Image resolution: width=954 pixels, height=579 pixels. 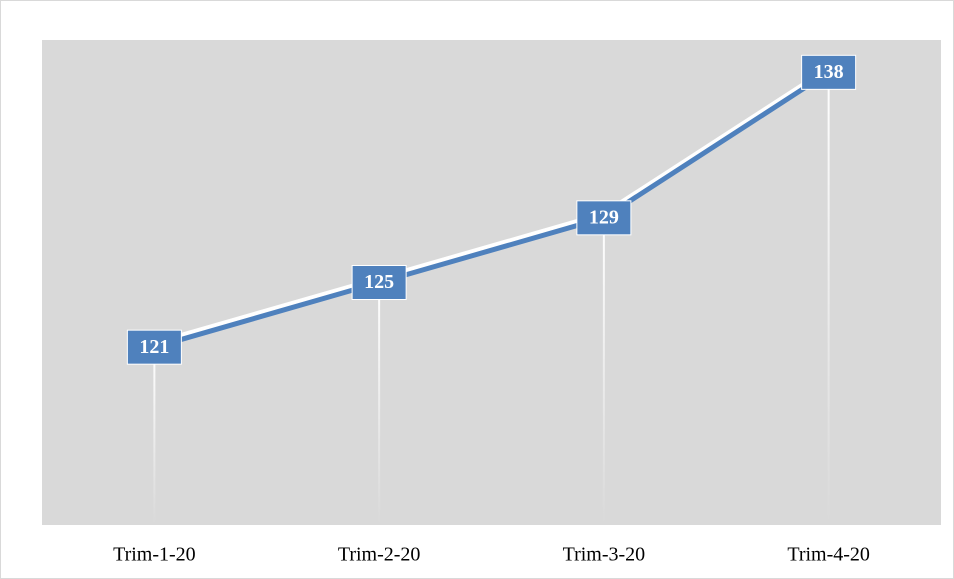 I want to click on x-tick-label: Trim-2-20, so click(x=379, y=555).